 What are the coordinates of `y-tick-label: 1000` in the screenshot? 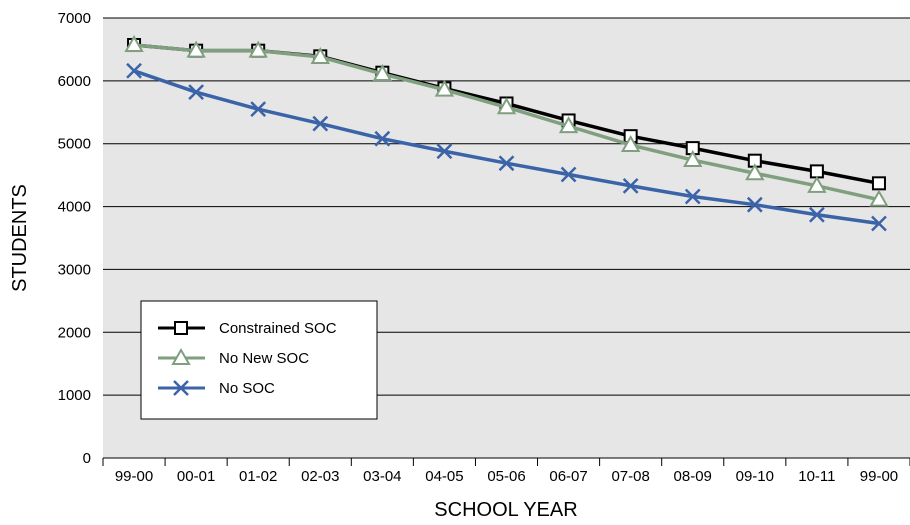 It's located at (74, 395).